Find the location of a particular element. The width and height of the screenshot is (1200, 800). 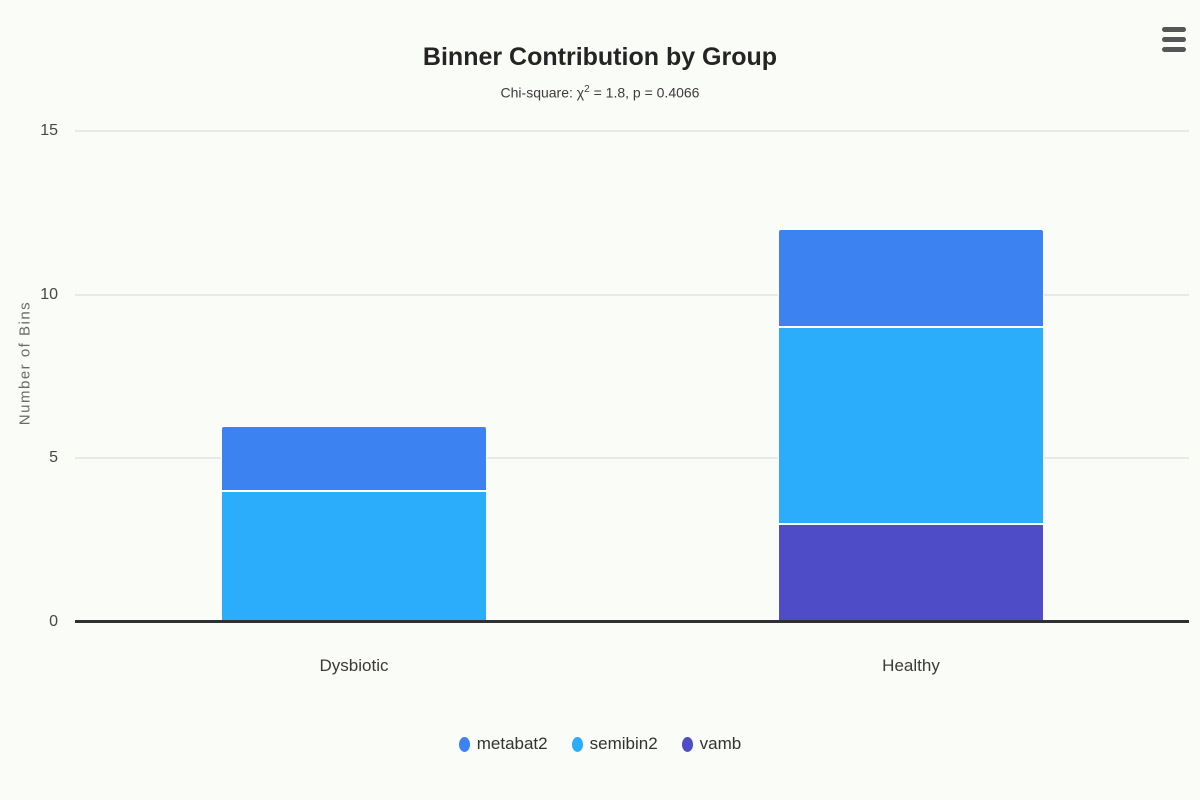

chart-subtitle: Chi-square: χ2 = 1.8, p = 0.4066 is located at coordinates (600, 92).